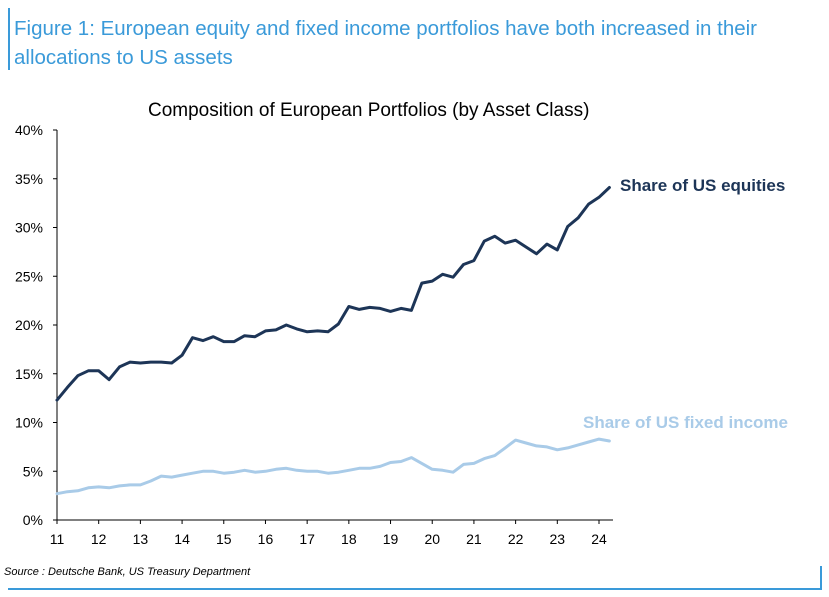 The width and height of the screenshot is (829, 597). Describe the element at coordinates (558, 539) in the screenshot. I see `x-tick-label: 23` at that location.